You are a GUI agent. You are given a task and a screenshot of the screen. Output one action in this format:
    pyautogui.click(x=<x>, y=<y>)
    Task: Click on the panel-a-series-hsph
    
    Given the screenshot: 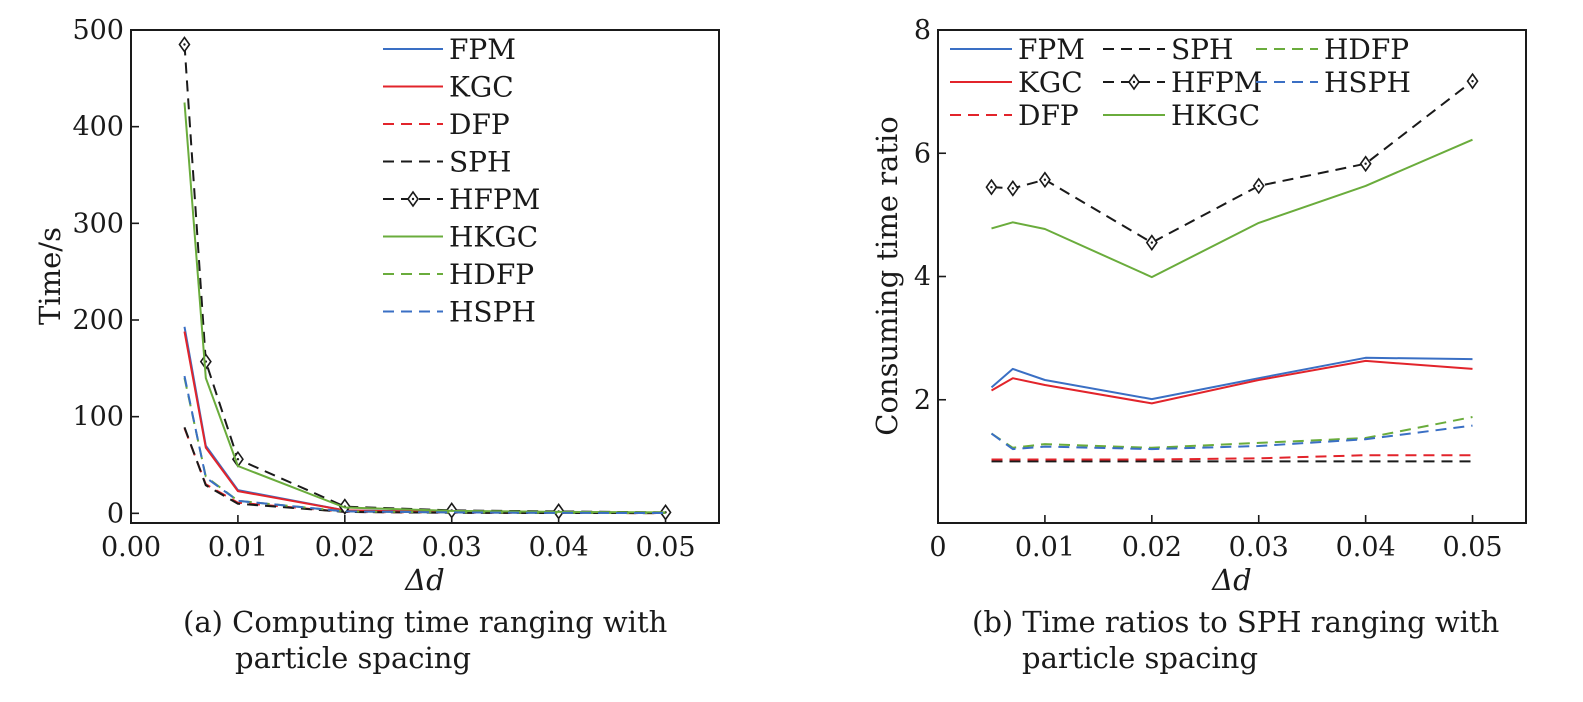 What is the action you would take?
    pyautogui.click(x=424, y=444)
    